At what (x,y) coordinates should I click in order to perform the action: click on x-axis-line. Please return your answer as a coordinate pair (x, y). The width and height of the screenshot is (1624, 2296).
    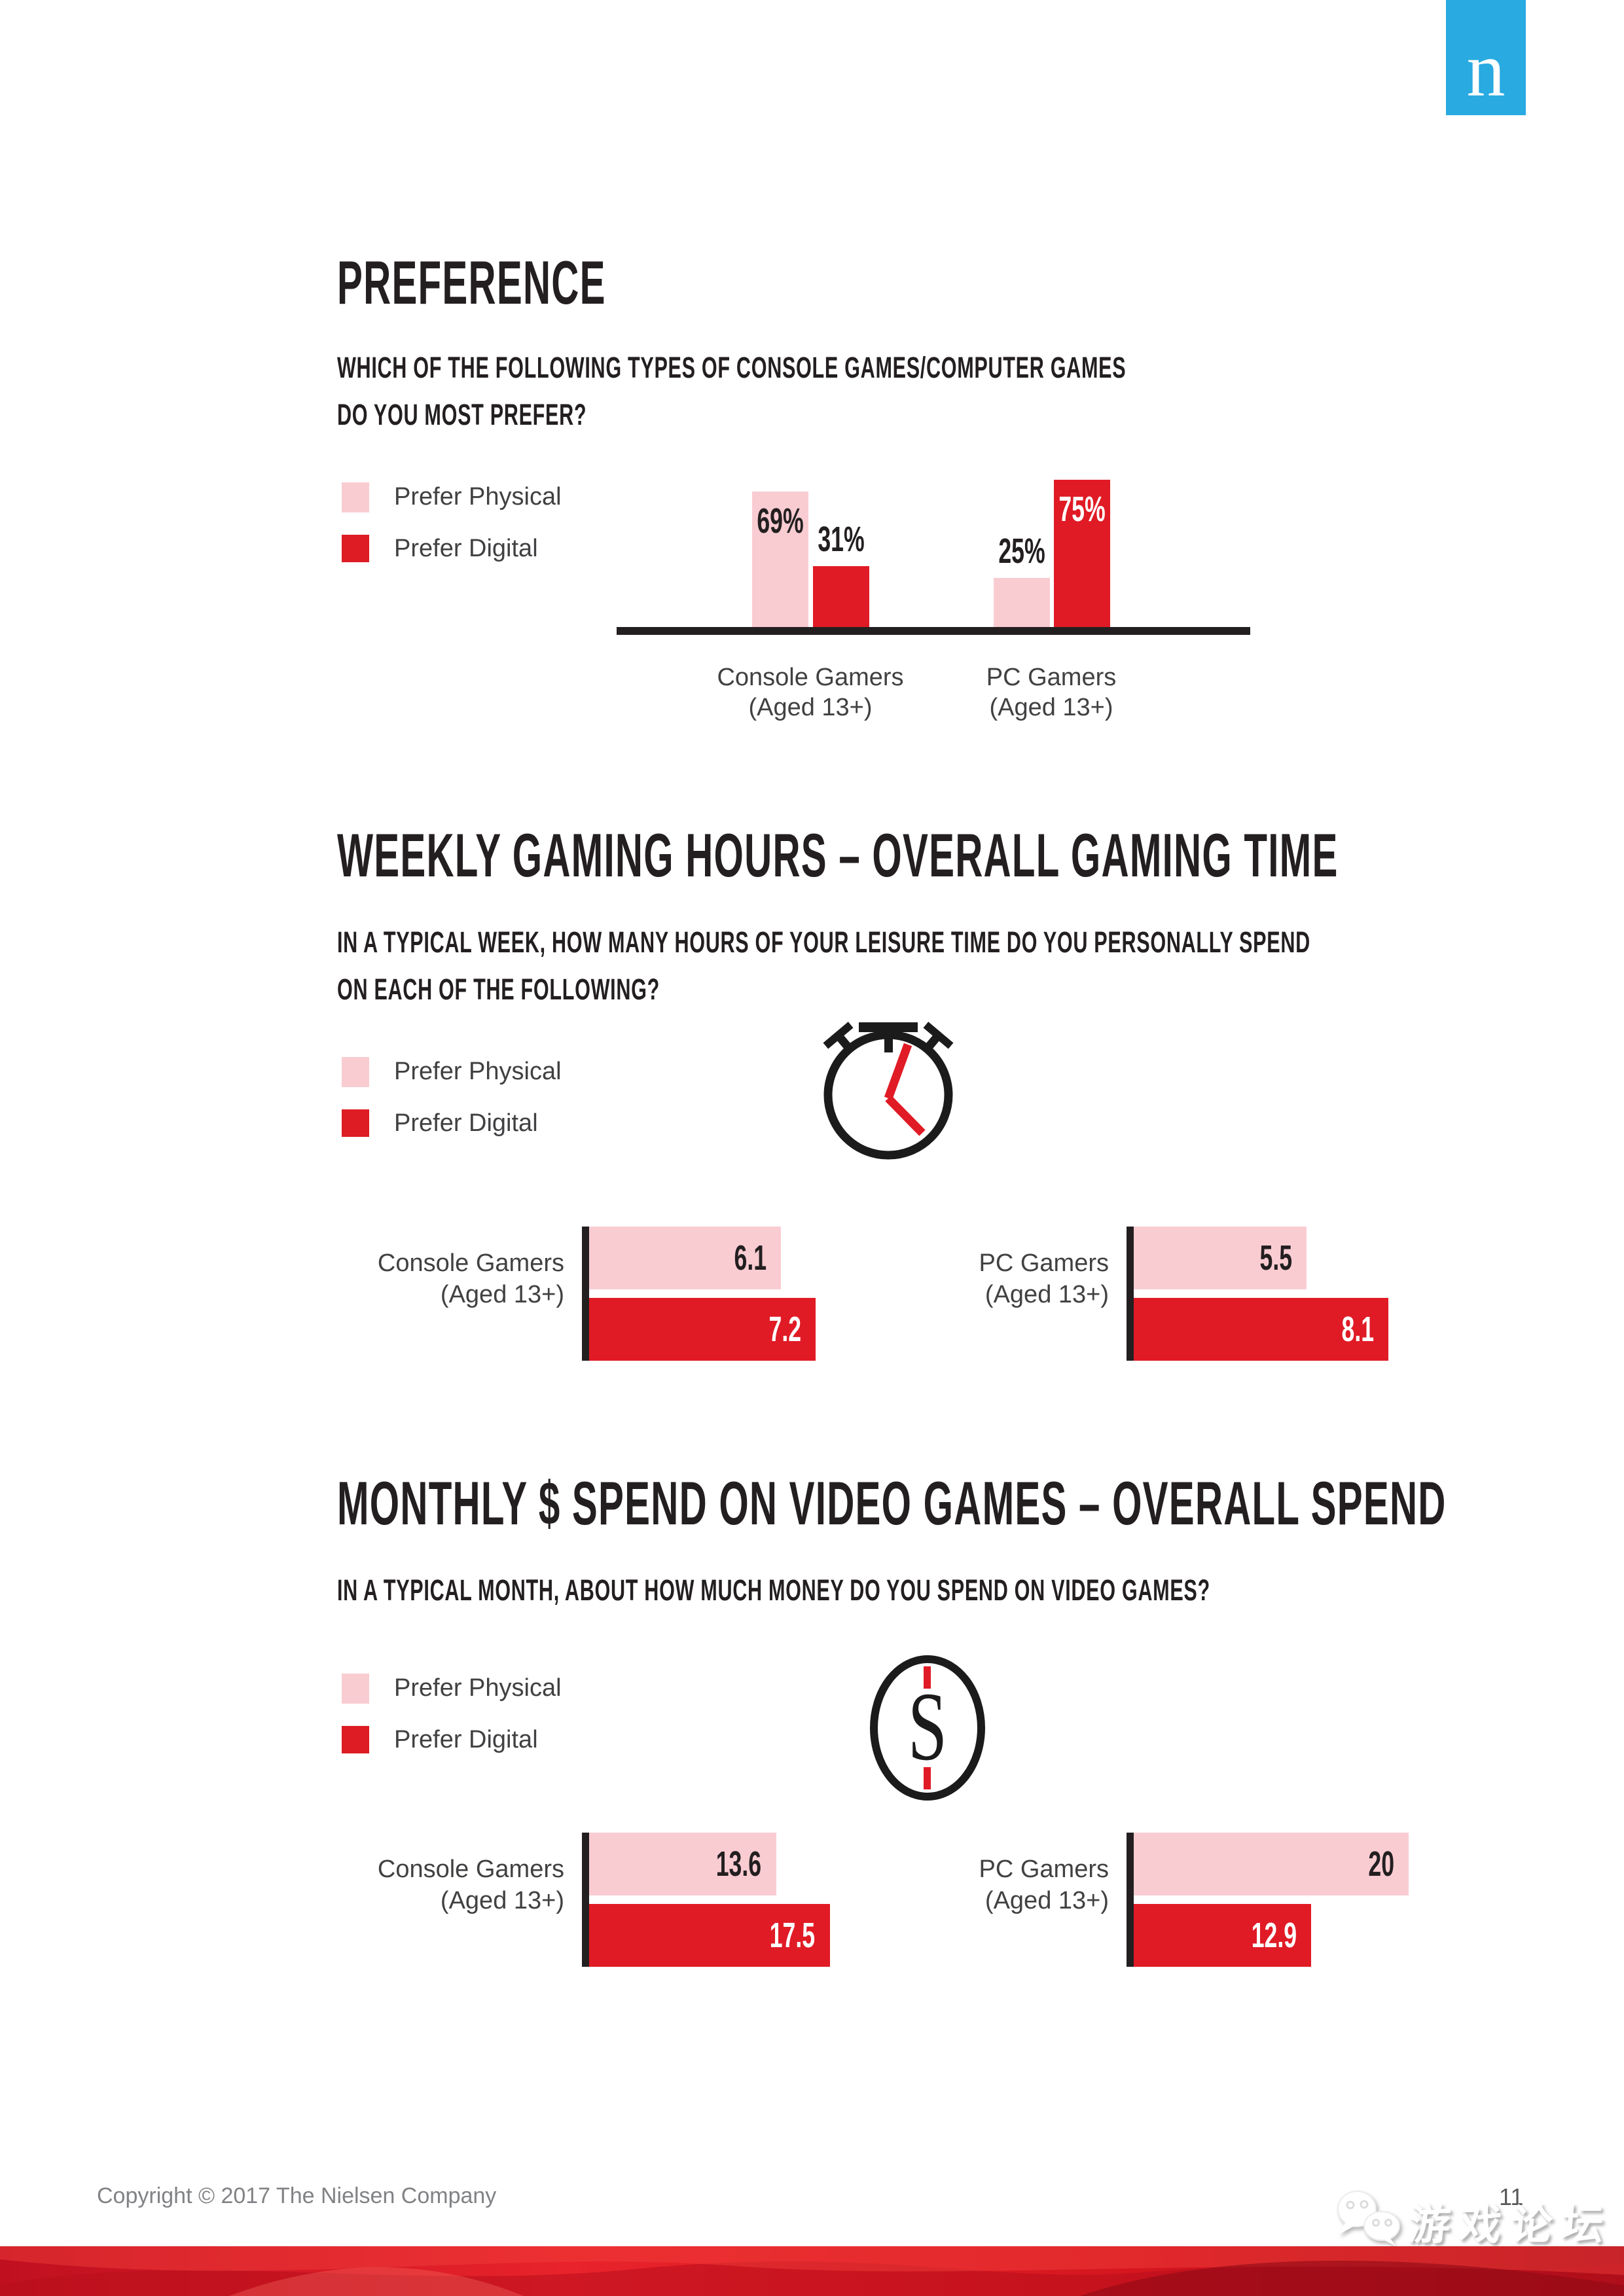
    Looking at the image, I should click on (933, 631).